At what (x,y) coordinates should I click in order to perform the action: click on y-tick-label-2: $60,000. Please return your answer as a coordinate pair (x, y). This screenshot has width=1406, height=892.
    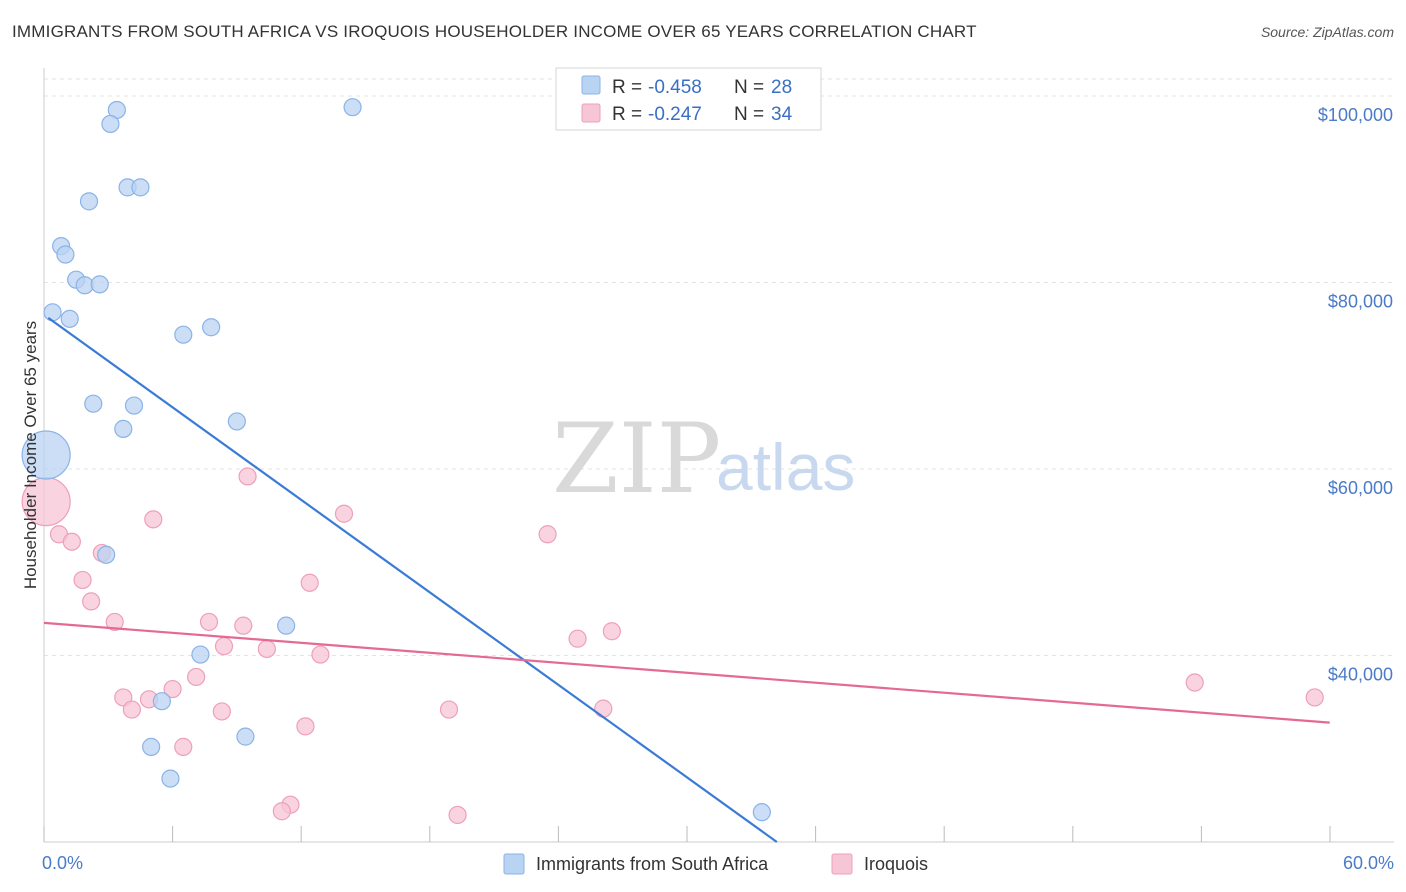
    Looking at the image, I should click on (1360, 488).